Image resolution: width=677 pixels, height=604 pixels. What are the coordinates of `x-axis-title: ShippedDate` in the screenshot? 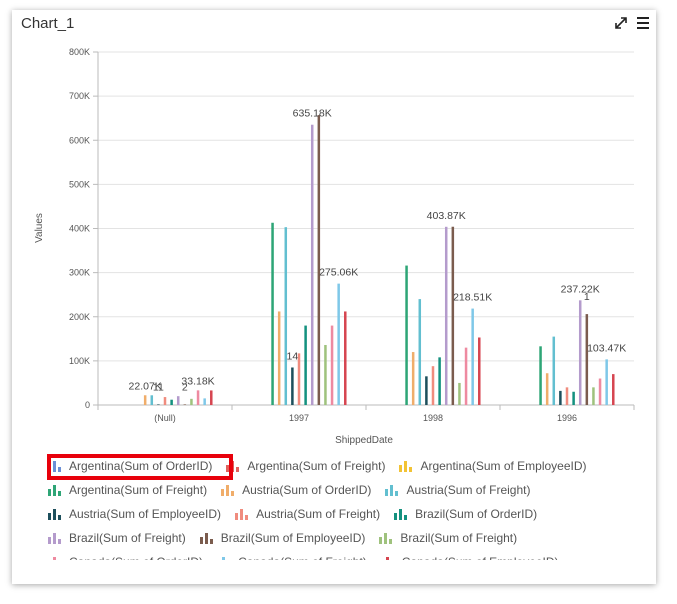 It's located at (364, 440).